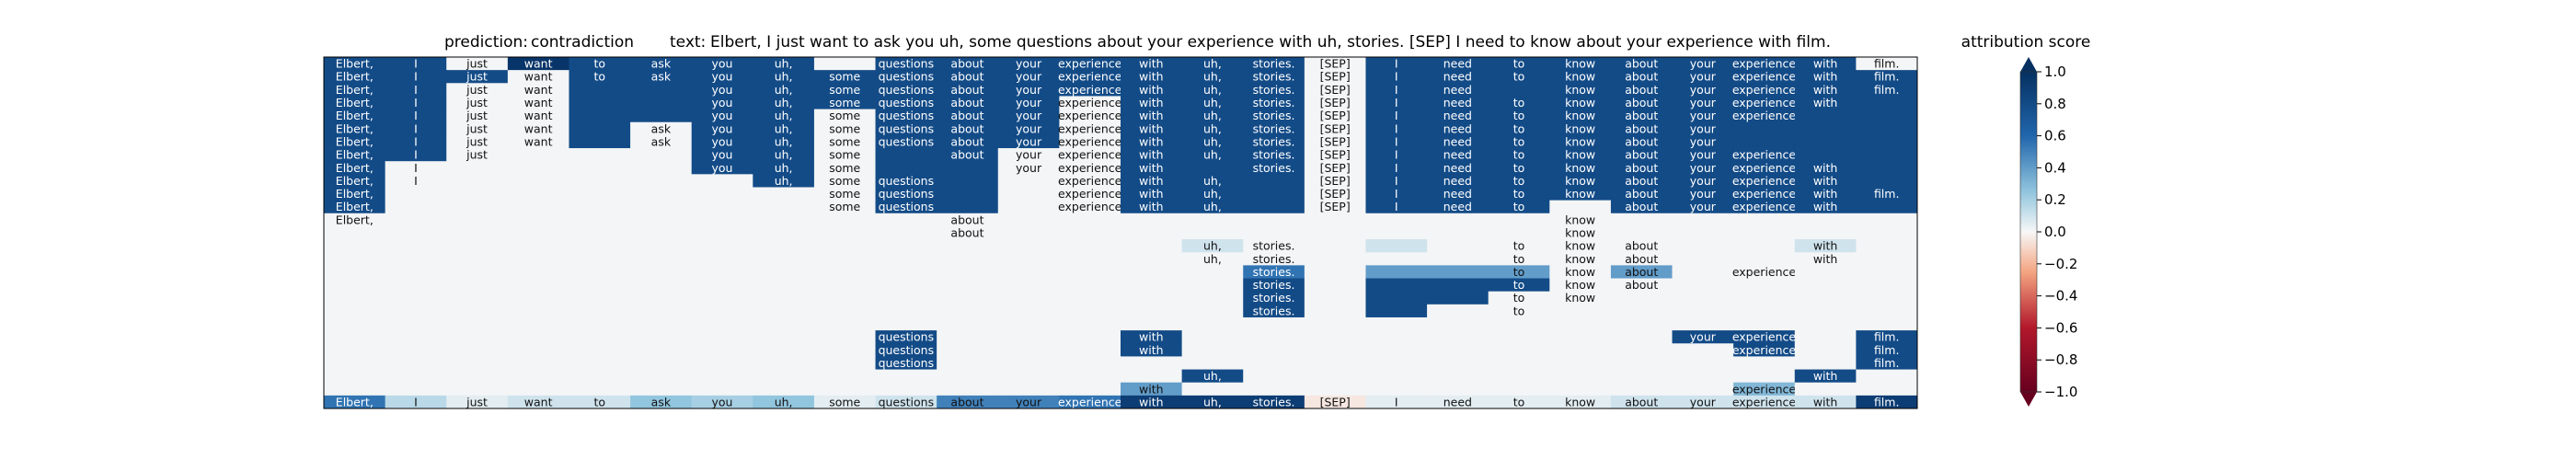 This screenshot has height=460, width=2576. Describe the element at coordinates (661, 77) in the screenshot. I see `token-label: ask` at that location.